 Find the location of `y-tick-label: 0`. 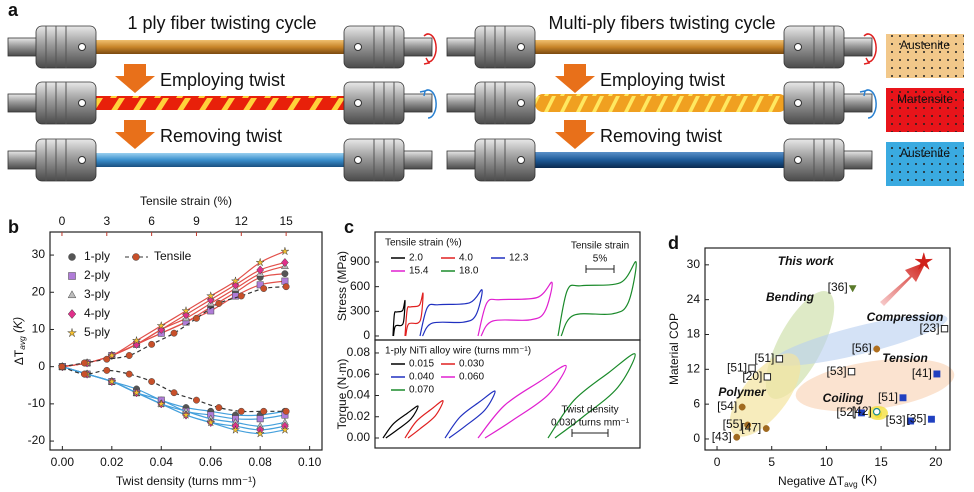

y-tick-label: 0 is located at coordinates (696, 438).